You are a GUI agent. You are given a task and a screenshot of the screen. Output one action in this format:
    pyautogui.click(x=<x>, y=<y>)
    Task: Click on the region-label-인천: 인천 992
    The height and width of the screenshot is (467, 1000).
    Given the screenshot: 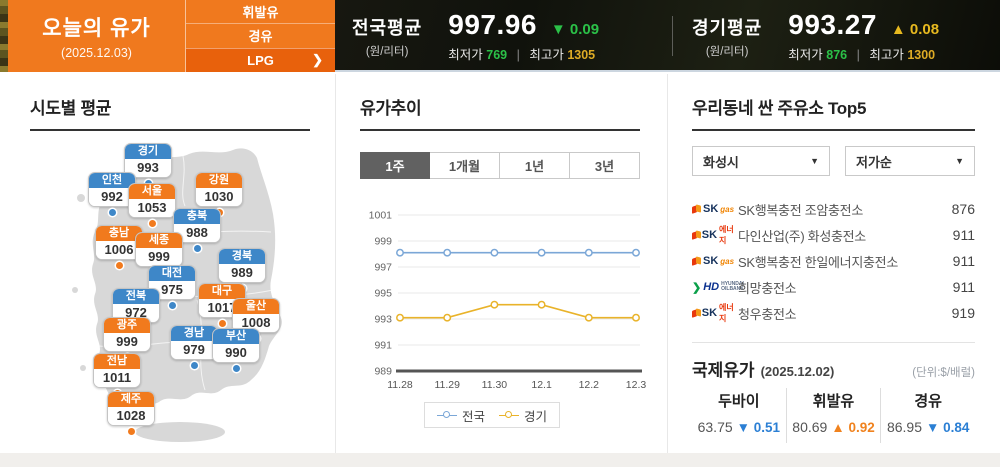 What is the action you would take?
    pyautogui.click(x=112, y=194)
    